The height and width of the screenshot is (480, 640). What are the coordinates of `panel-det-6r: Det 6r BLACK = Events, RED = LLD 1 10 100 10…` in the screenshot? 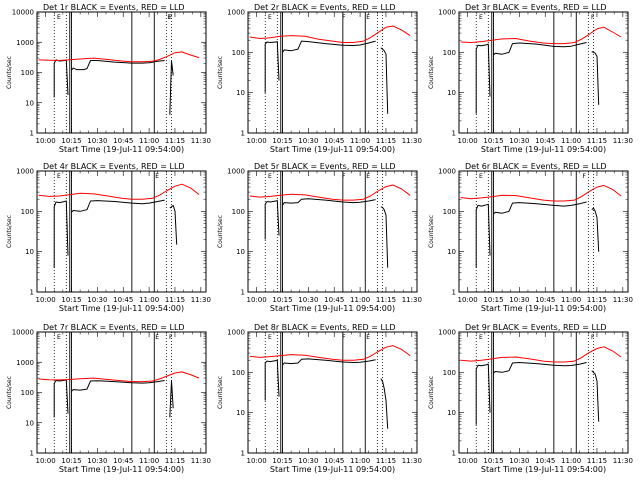 It's located at (530, 237).